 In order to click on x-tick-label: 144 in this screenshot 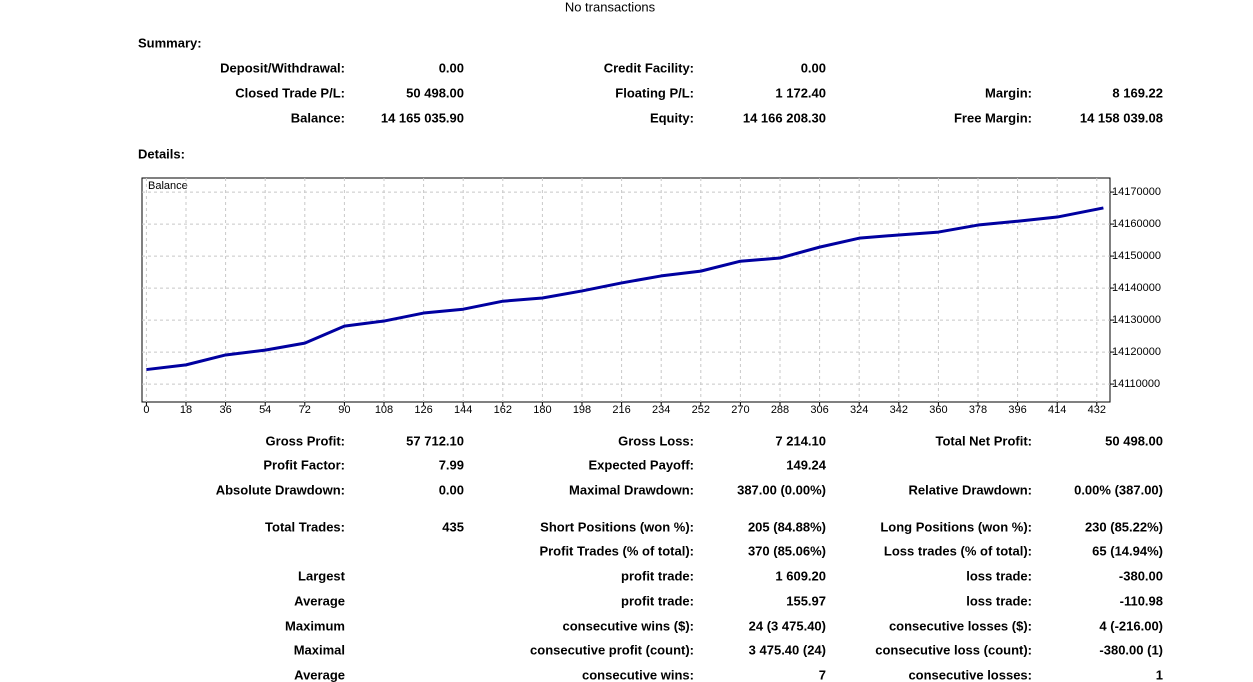, I will do `click(463, 410)`.